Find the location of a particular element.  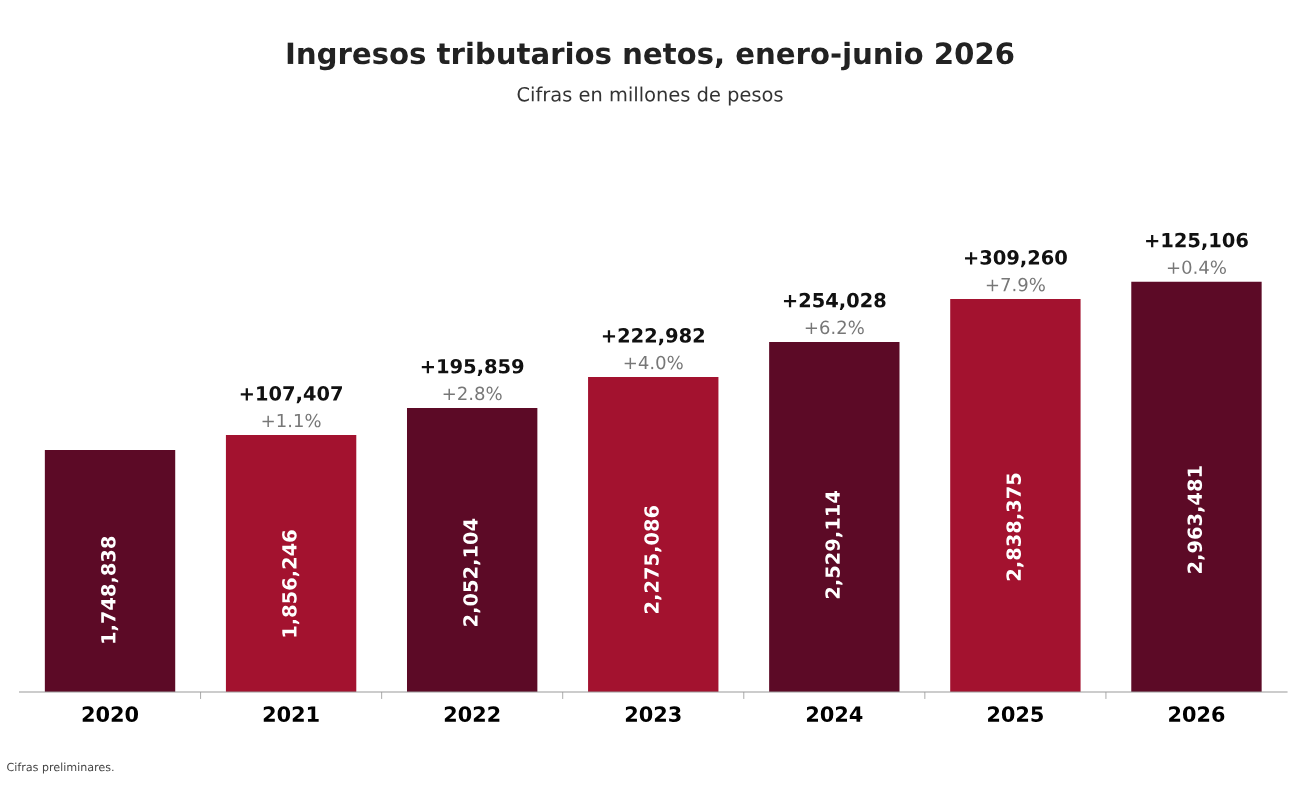

data-label: 2,963,481 is located at coordinates (1196, 519).